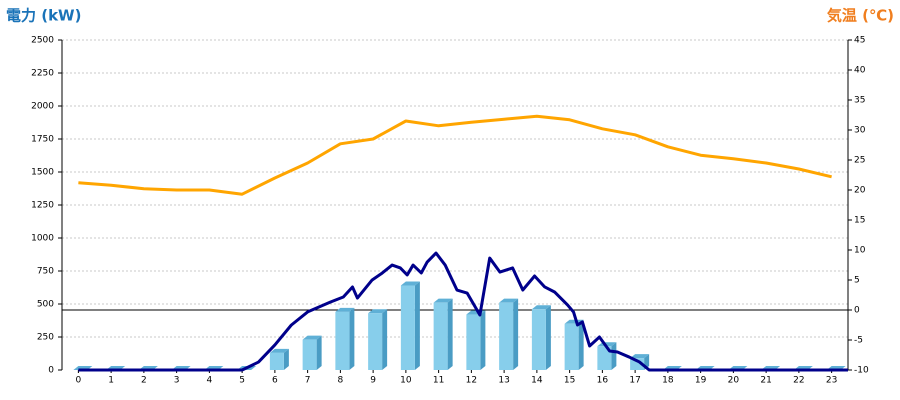 This screenshot has width=900, height=400. I want to click on y2-tick-label: 25, so click(859, 161).